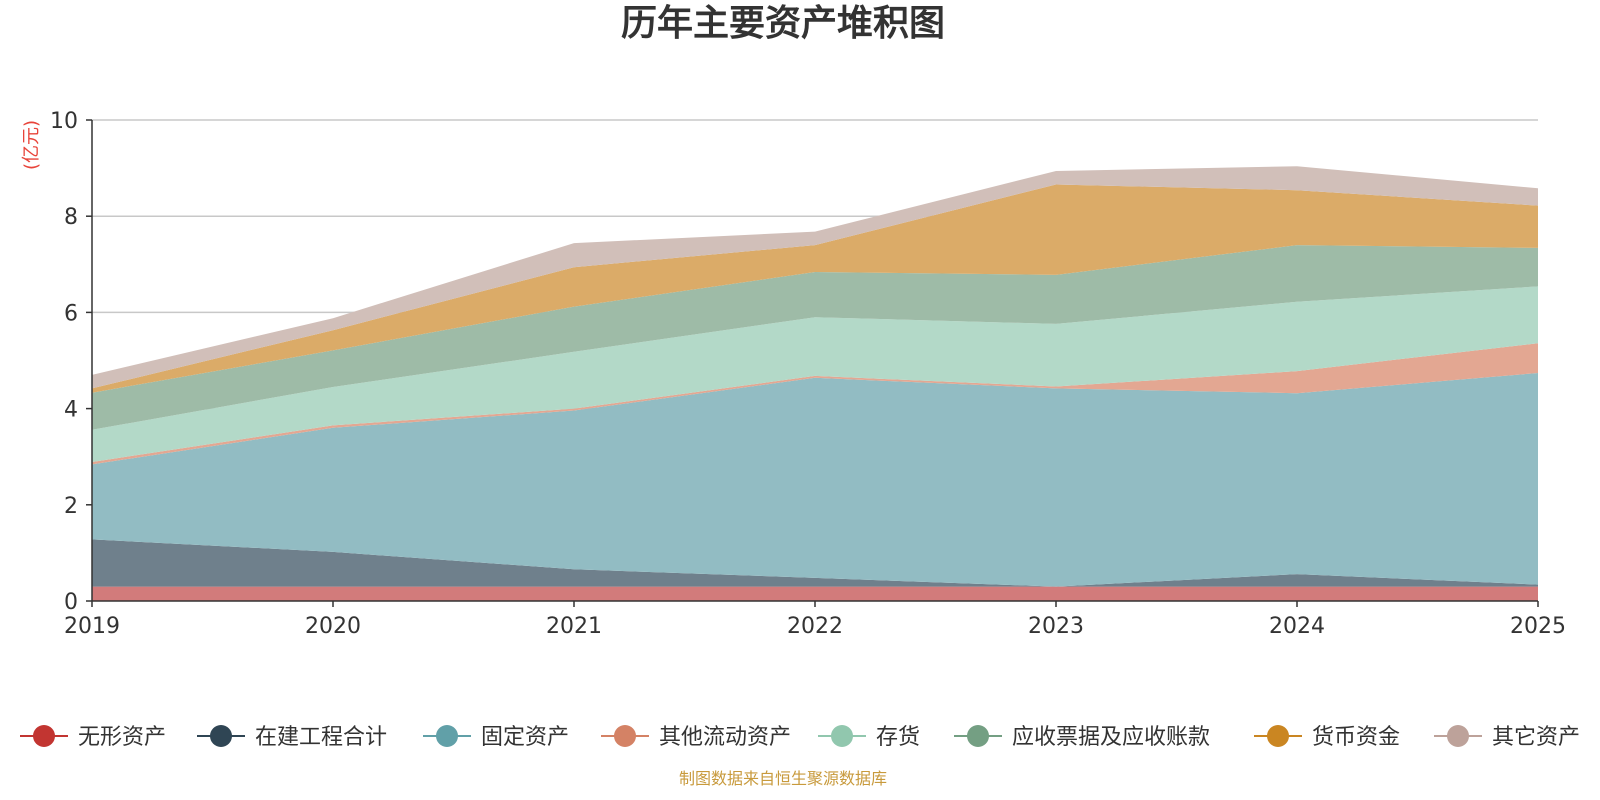 The image size is (1600, 800). Describe the element at coordinates (1056, 626) in the screenshot. I see `x-tick-label: 2023` at that location.